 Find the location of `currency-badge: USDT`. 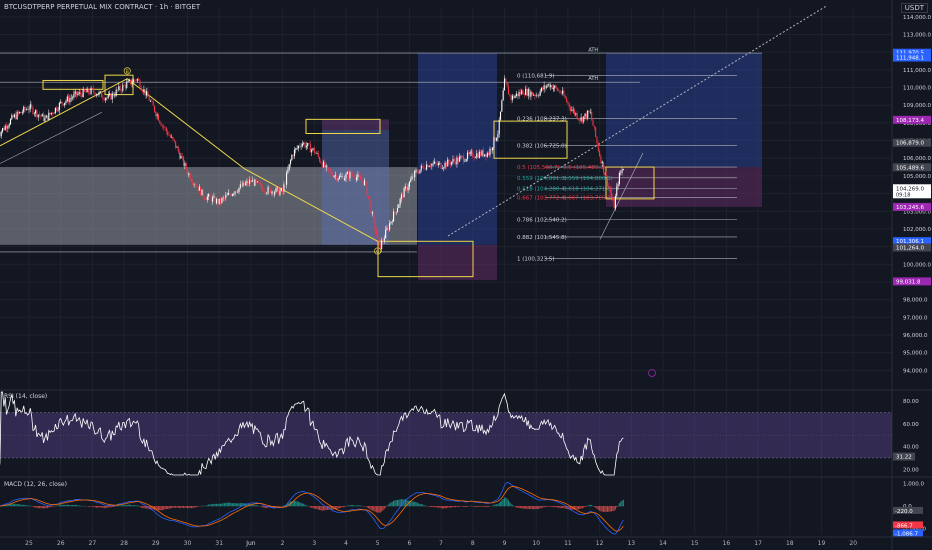

currency-badge: USDT is located at coordinates (914, 8).